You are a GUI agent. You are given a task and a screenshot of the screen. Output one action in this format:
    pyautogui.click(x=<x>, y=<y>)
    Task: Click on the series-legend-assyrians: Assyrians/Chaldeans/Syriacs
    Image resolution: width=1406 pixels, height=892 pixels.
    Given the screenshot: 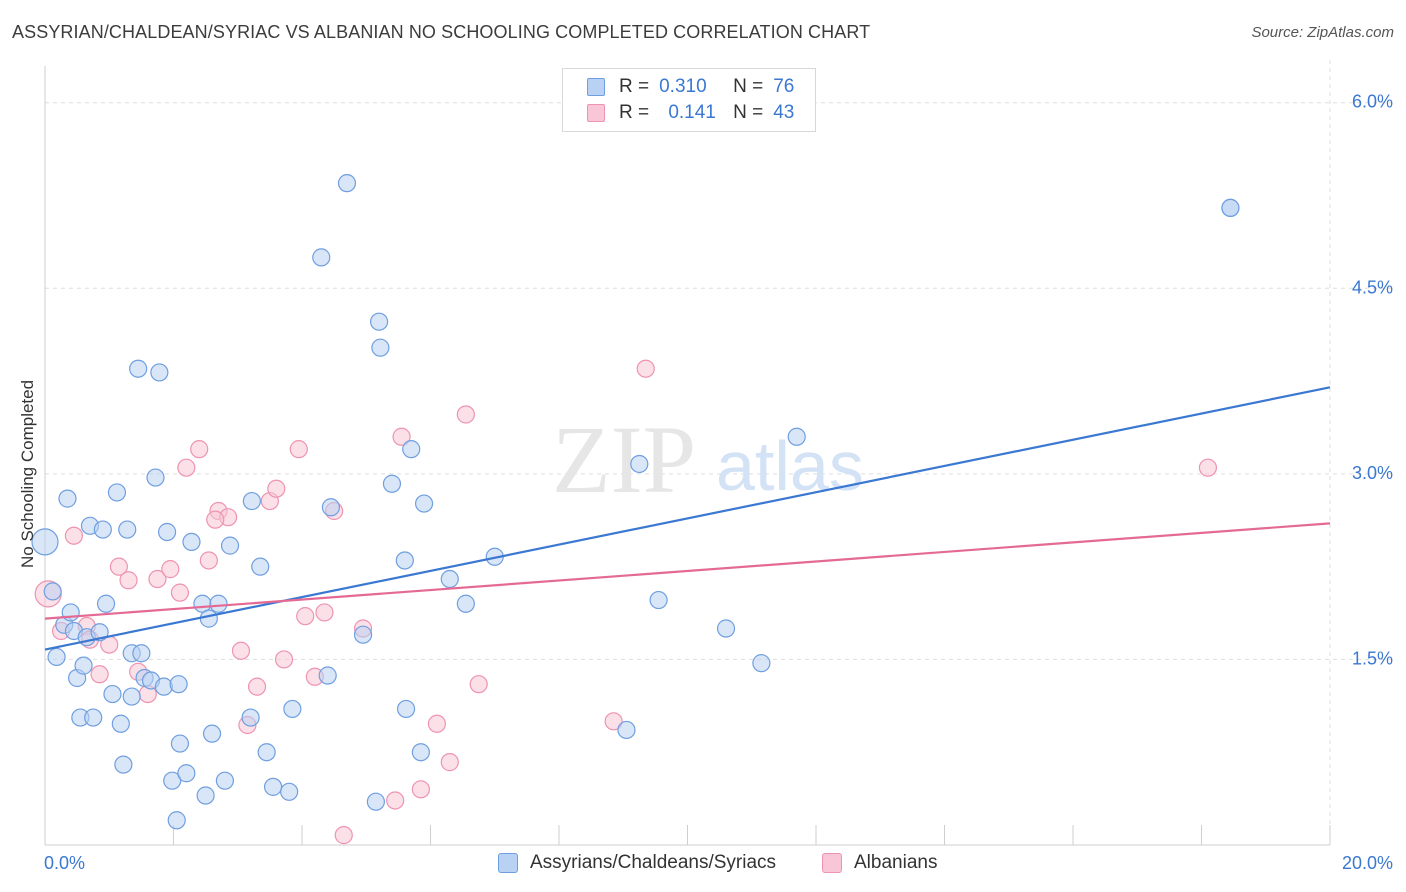 What is the action you would take?
    pyautogui.click(x=637, y=863)
    